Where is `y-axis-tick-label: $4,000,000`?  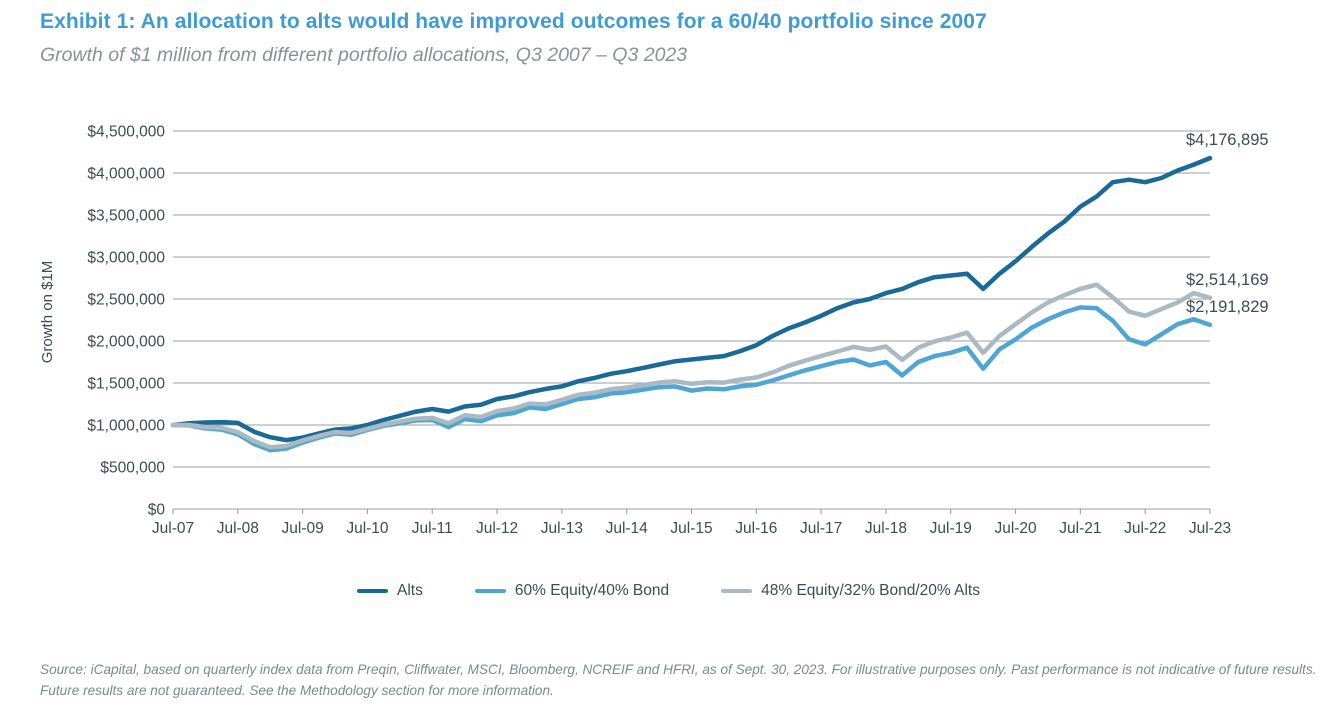
y-axis-tick-label: $4,000,000 is located at coordinates (126, 174).